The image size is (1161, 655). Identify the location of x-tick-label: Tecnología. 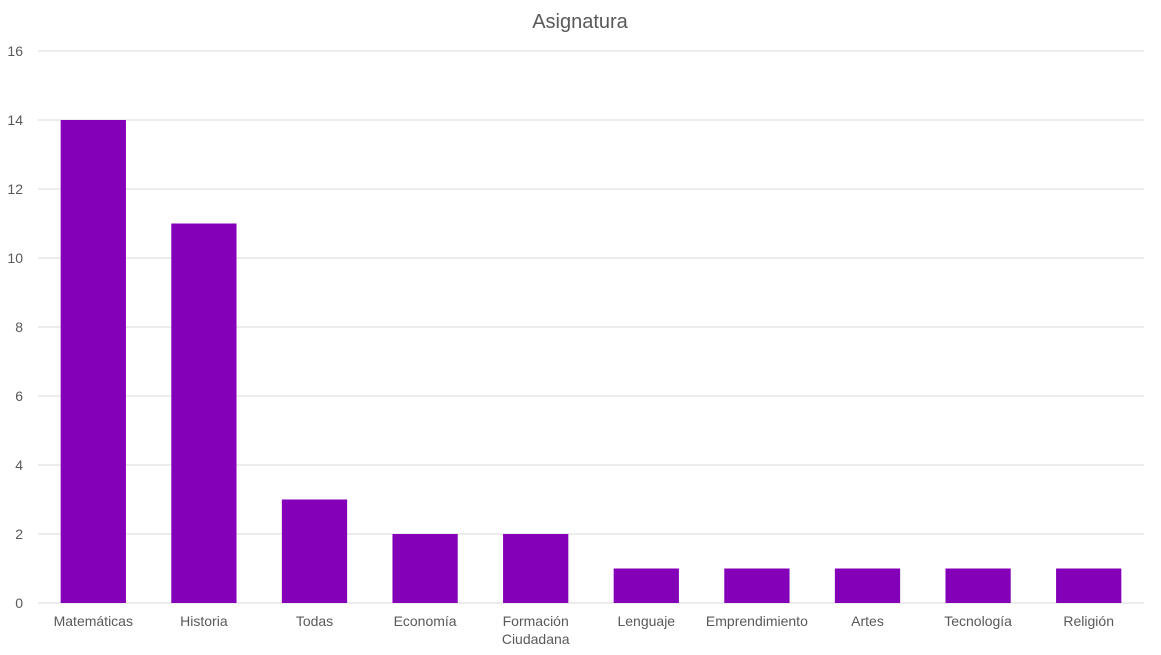
(978, 621).